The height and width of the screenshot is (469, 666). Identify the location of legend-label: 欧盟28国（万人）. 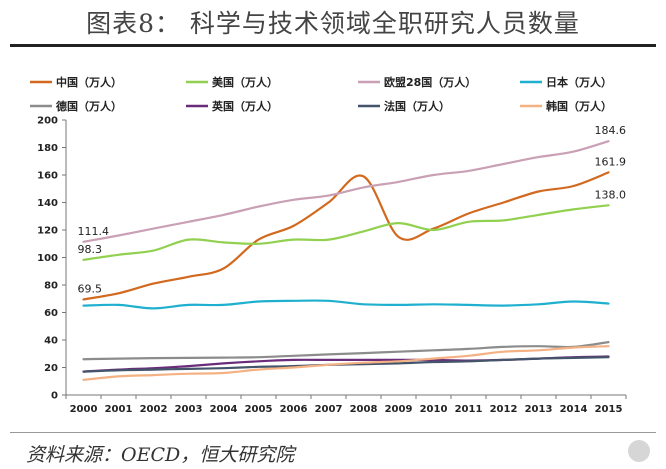
(430, 82).